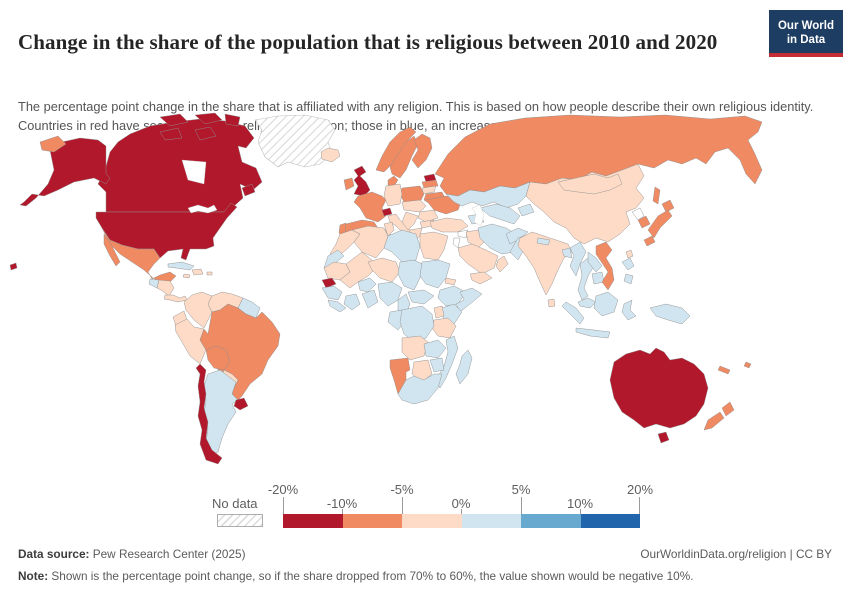  I want to click on country-canada-newfoundland, so click(248, 190).